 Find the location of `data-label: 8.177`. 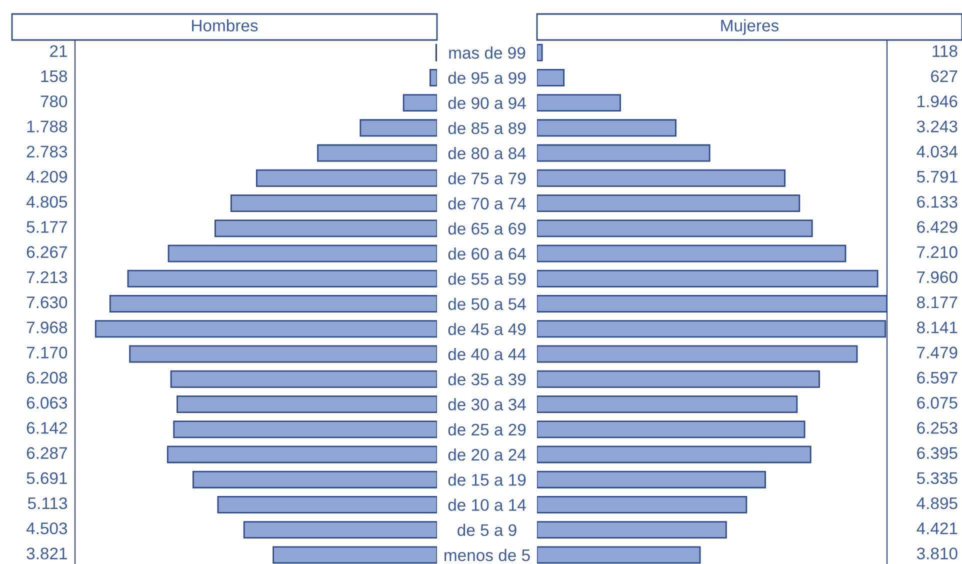

data-label: 8.177 is located at coordinates (937, 302).